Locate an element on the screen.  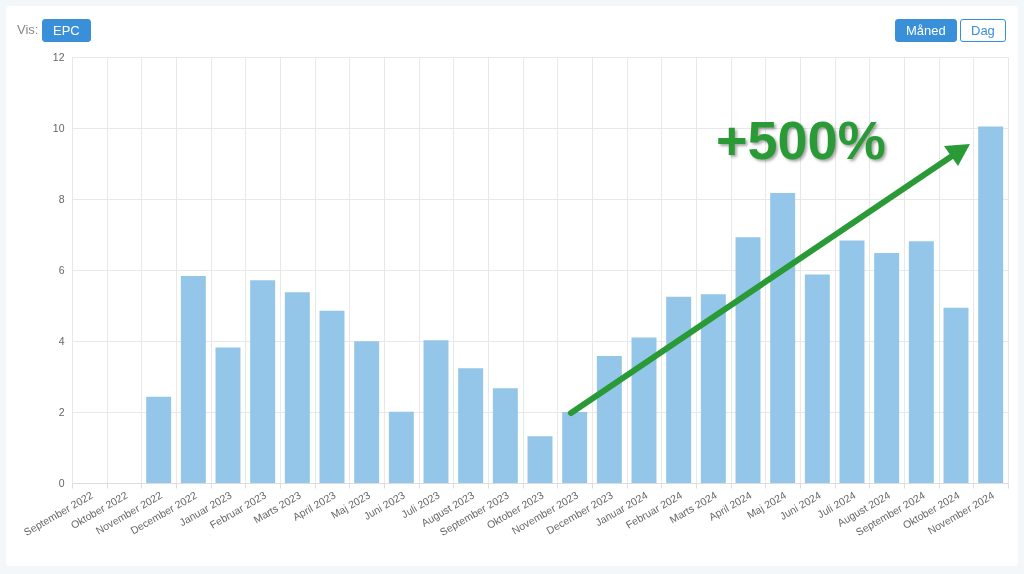
y-tick-label: 0 is located at coordinates (61, 482).